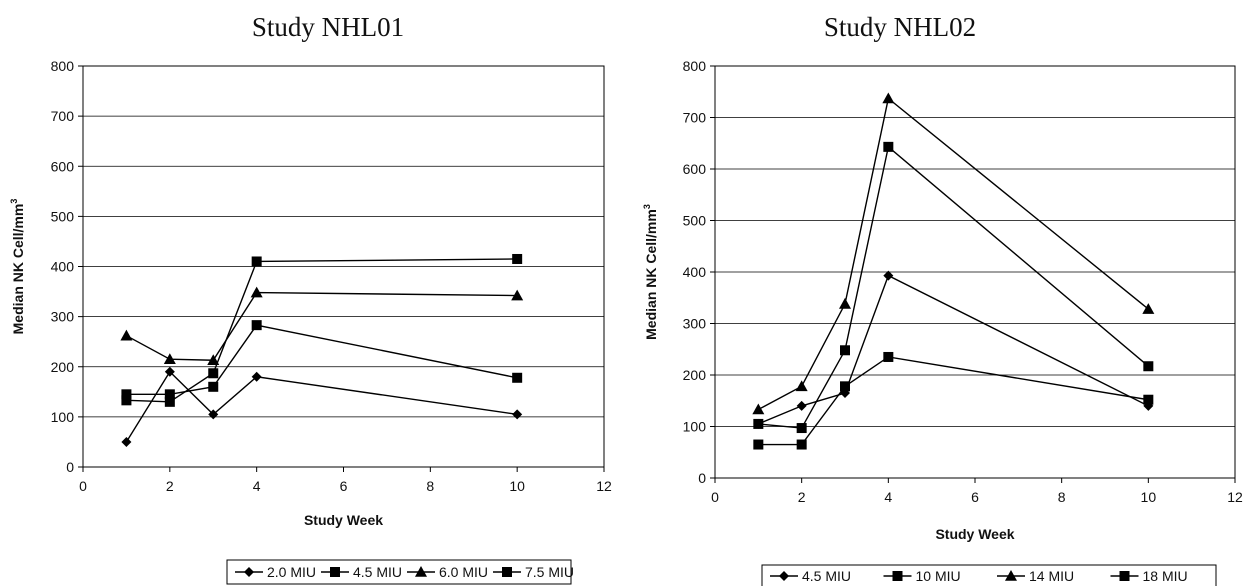 The height and width of the screenshot is (586, 1247). What do you see at coordinates (900, 27) in the screenshot?
I see `chart-title: Study NHL02` at bounding box center [900, 27].